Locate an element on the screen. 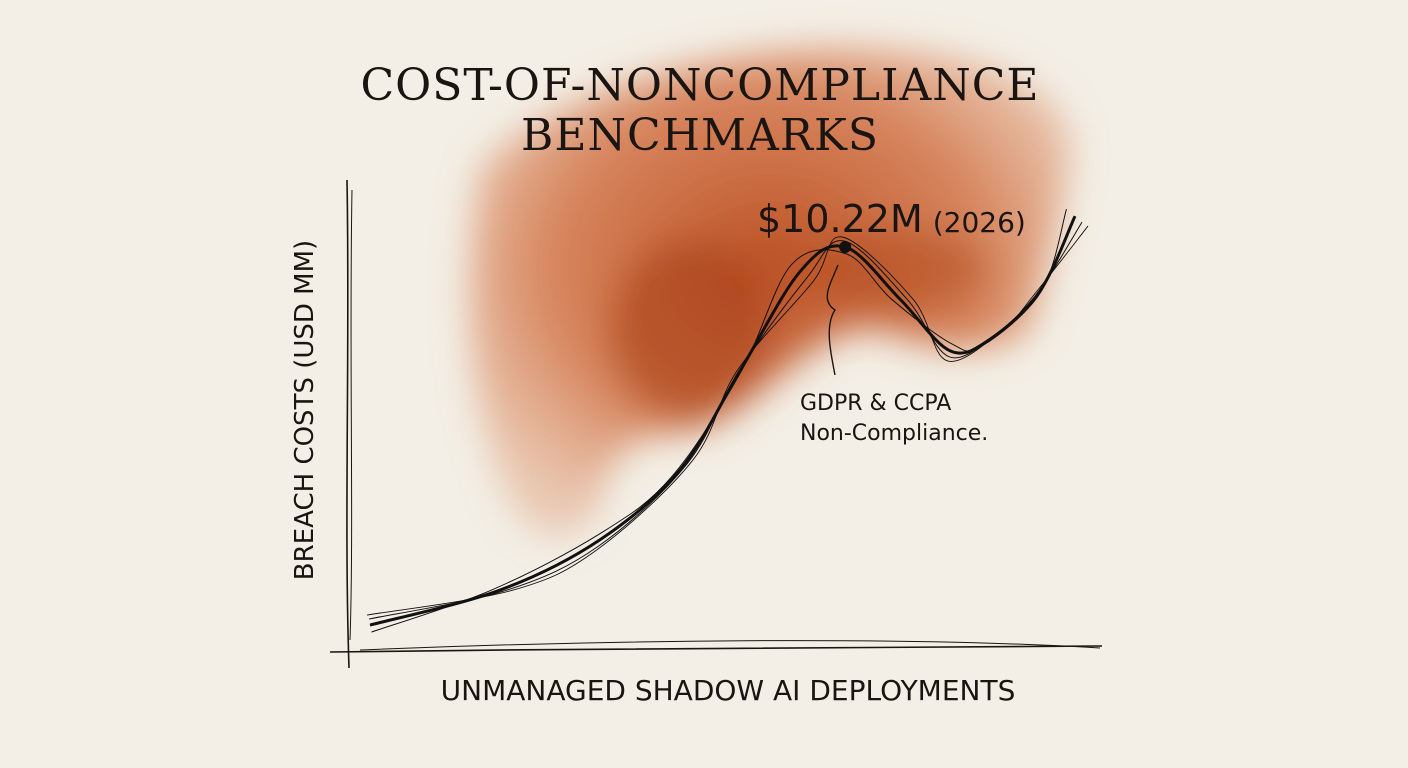  annotation-line-2: Non-Compliance. is located at coordinates (894, 433).